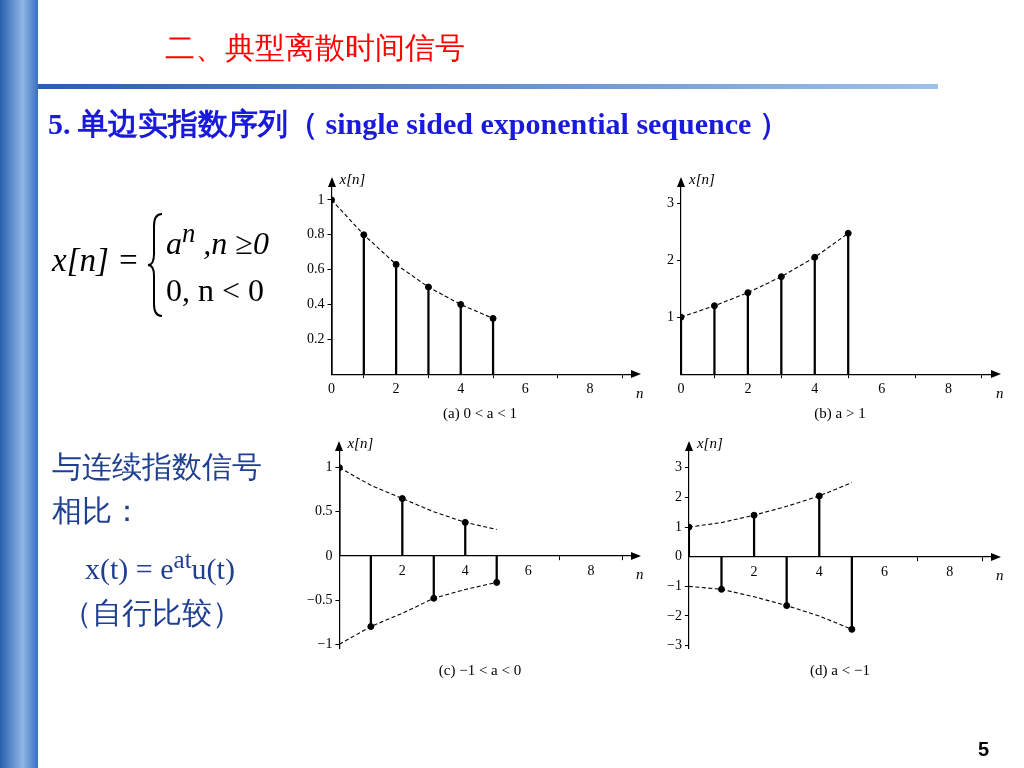  Describe the element at coordinates (674, 645) in the screenshot. I see `y-tick-label: −3` at that location.